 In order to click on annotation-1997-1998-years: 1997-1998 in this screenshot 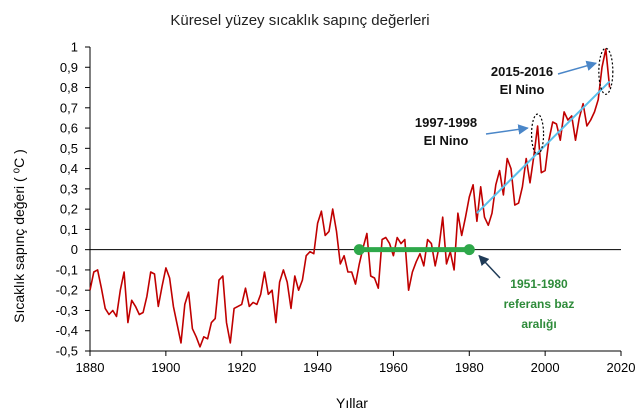, I will do `click(446, 122)`.